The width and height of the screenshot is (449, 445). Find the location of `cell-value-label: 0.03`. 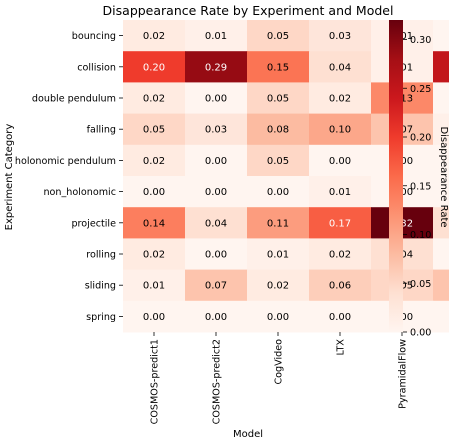

cell-value-label: 0.03 is located at coordinates (216, 130).